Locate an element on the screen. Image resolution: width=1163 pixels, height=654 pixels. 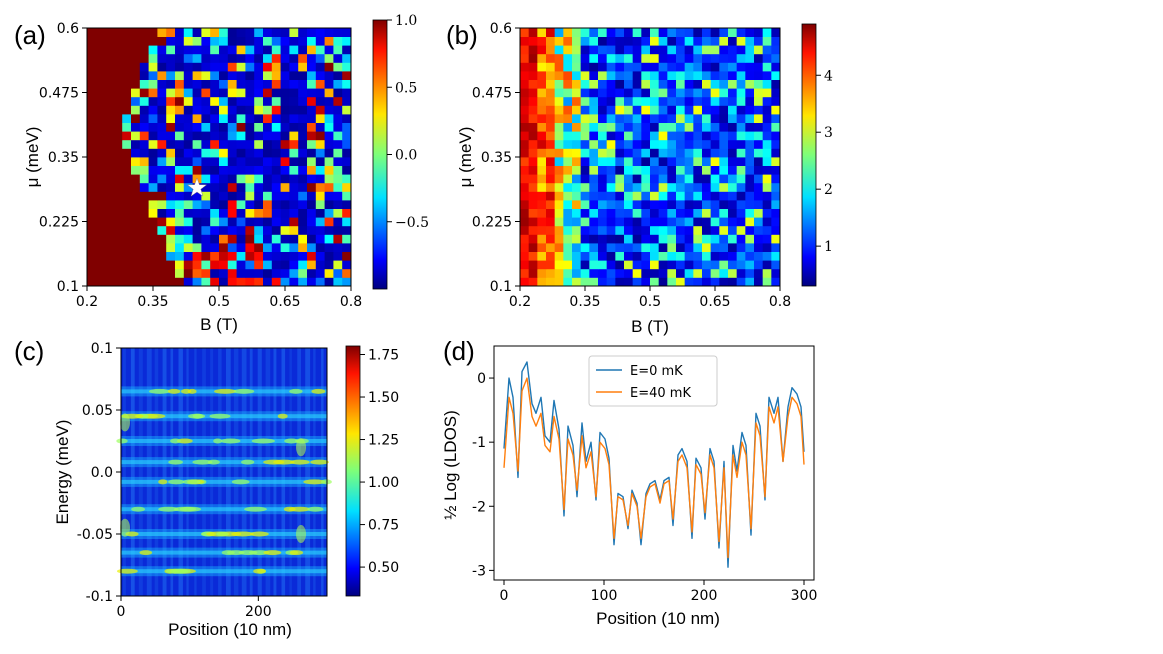
colorbar-ticks-a: 1.00.50.0−0.5 is located at coordinates (408, 122).